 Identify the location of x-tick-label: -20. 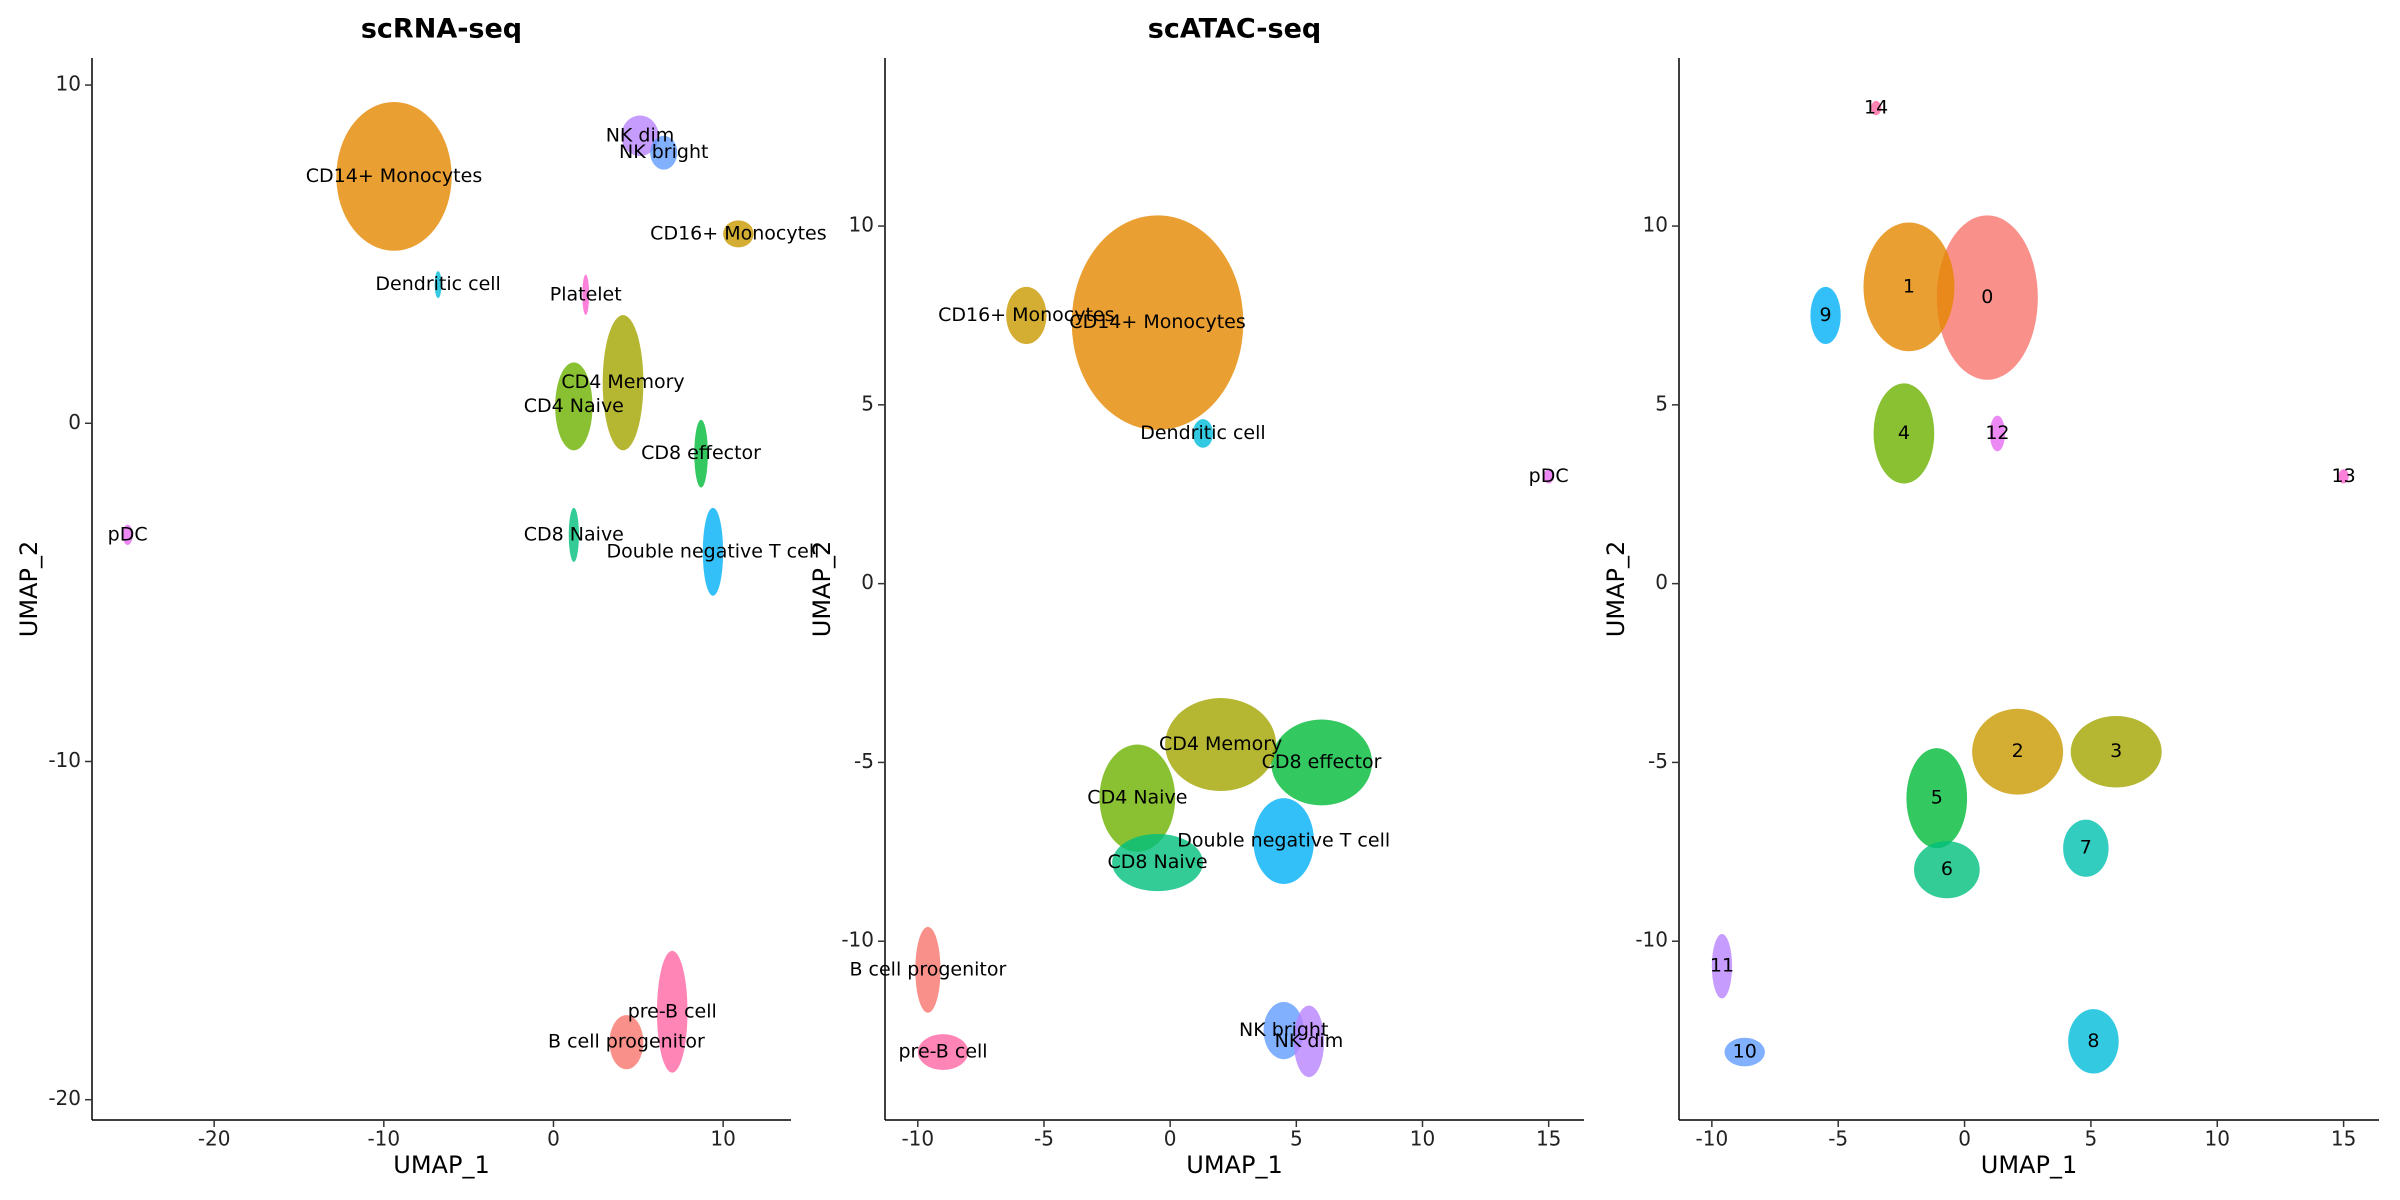
(214, 1139).